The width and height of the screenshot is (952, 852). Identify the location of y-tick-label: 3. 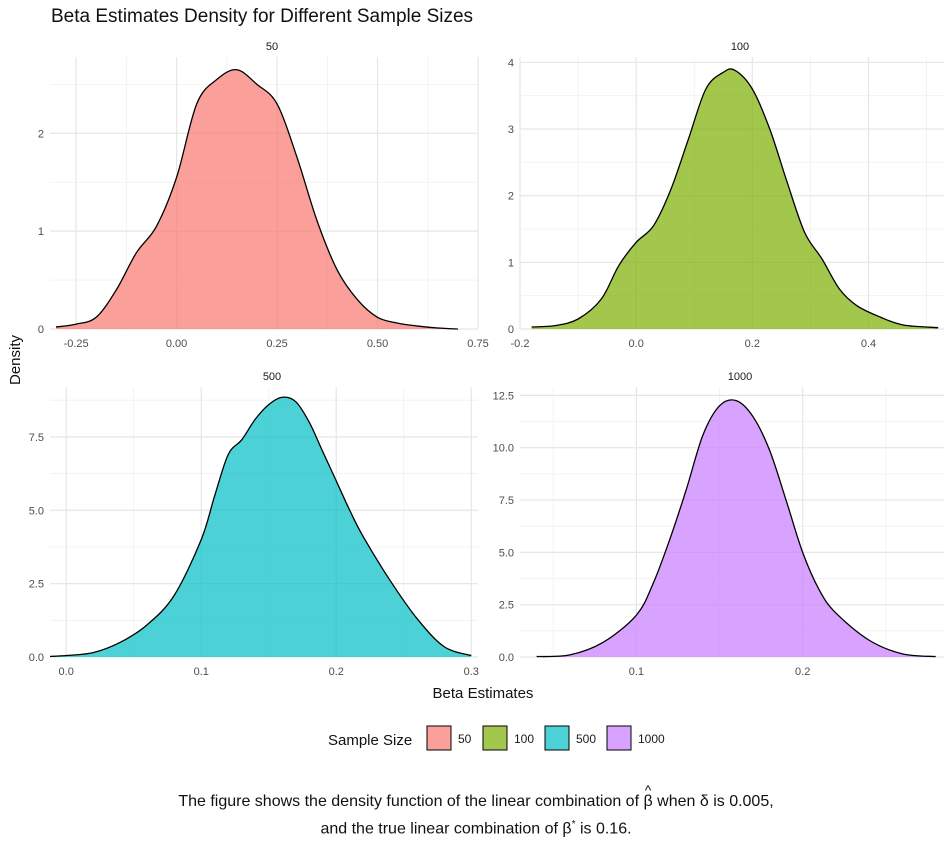
(511, 130).